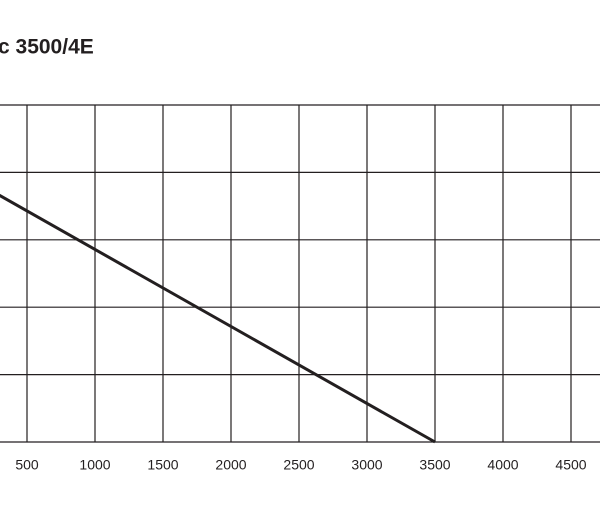  Describe the element at coordinates (230, 465) in the screenshot. I see `x-tick-label: 2000` at that location.